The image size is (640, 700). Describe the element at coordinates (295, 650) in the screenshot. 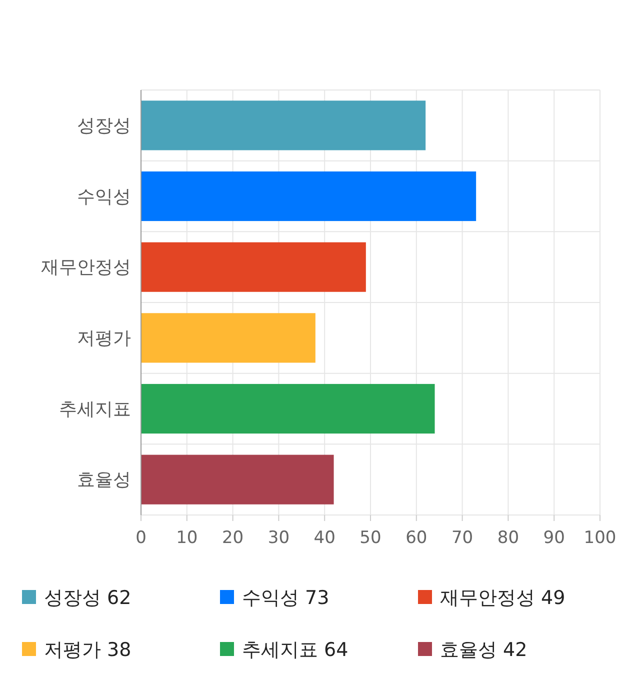

I see `legend-label: 추세지표 64` at that location.